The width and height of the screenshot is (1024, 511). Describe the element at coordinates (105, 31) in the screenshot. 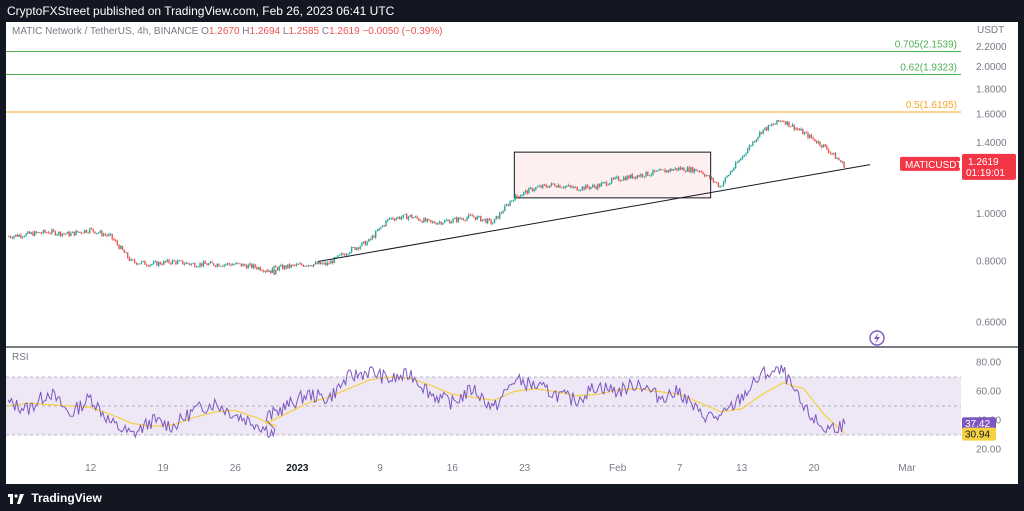

I see `symbol-title: MATIC Network / TetherUS, 4h, BINANCE` at that location.